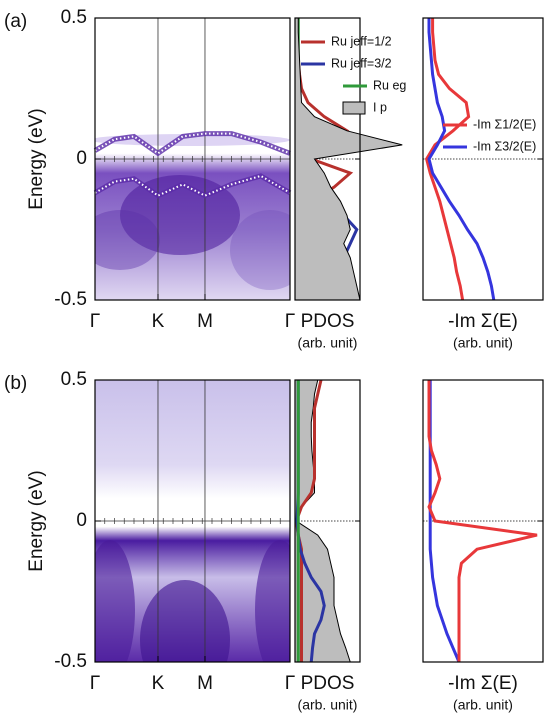  I want to click on legend-swatch, so click(354, 108).